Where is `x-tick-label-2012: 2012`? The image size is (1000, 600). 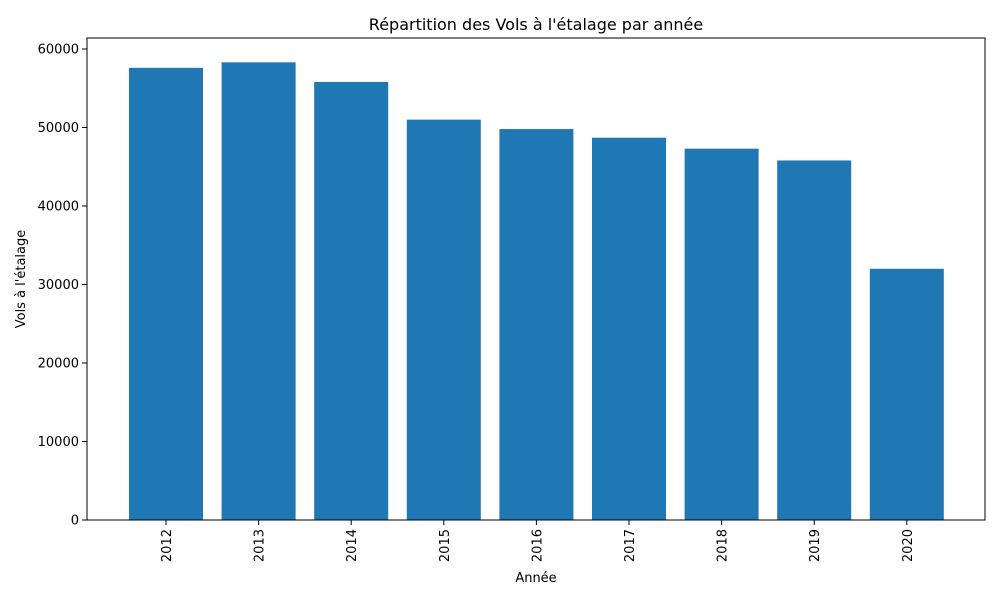
x-tick-label-2012: 2012 is located at coordinates (167, 545).